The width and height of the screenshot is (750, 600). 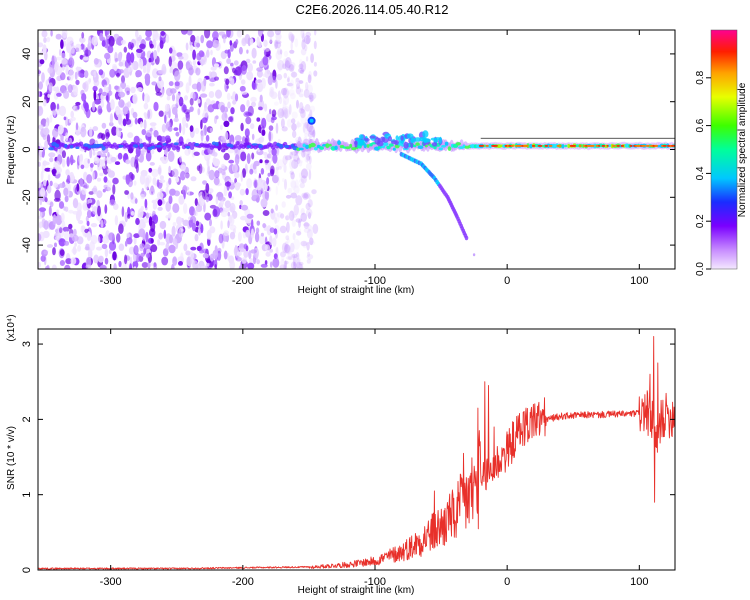 What do you see at coordinates (111, 582) in the screenshot?
I see `snr-x-tick-label: -300` at bounding box center [111, 582].